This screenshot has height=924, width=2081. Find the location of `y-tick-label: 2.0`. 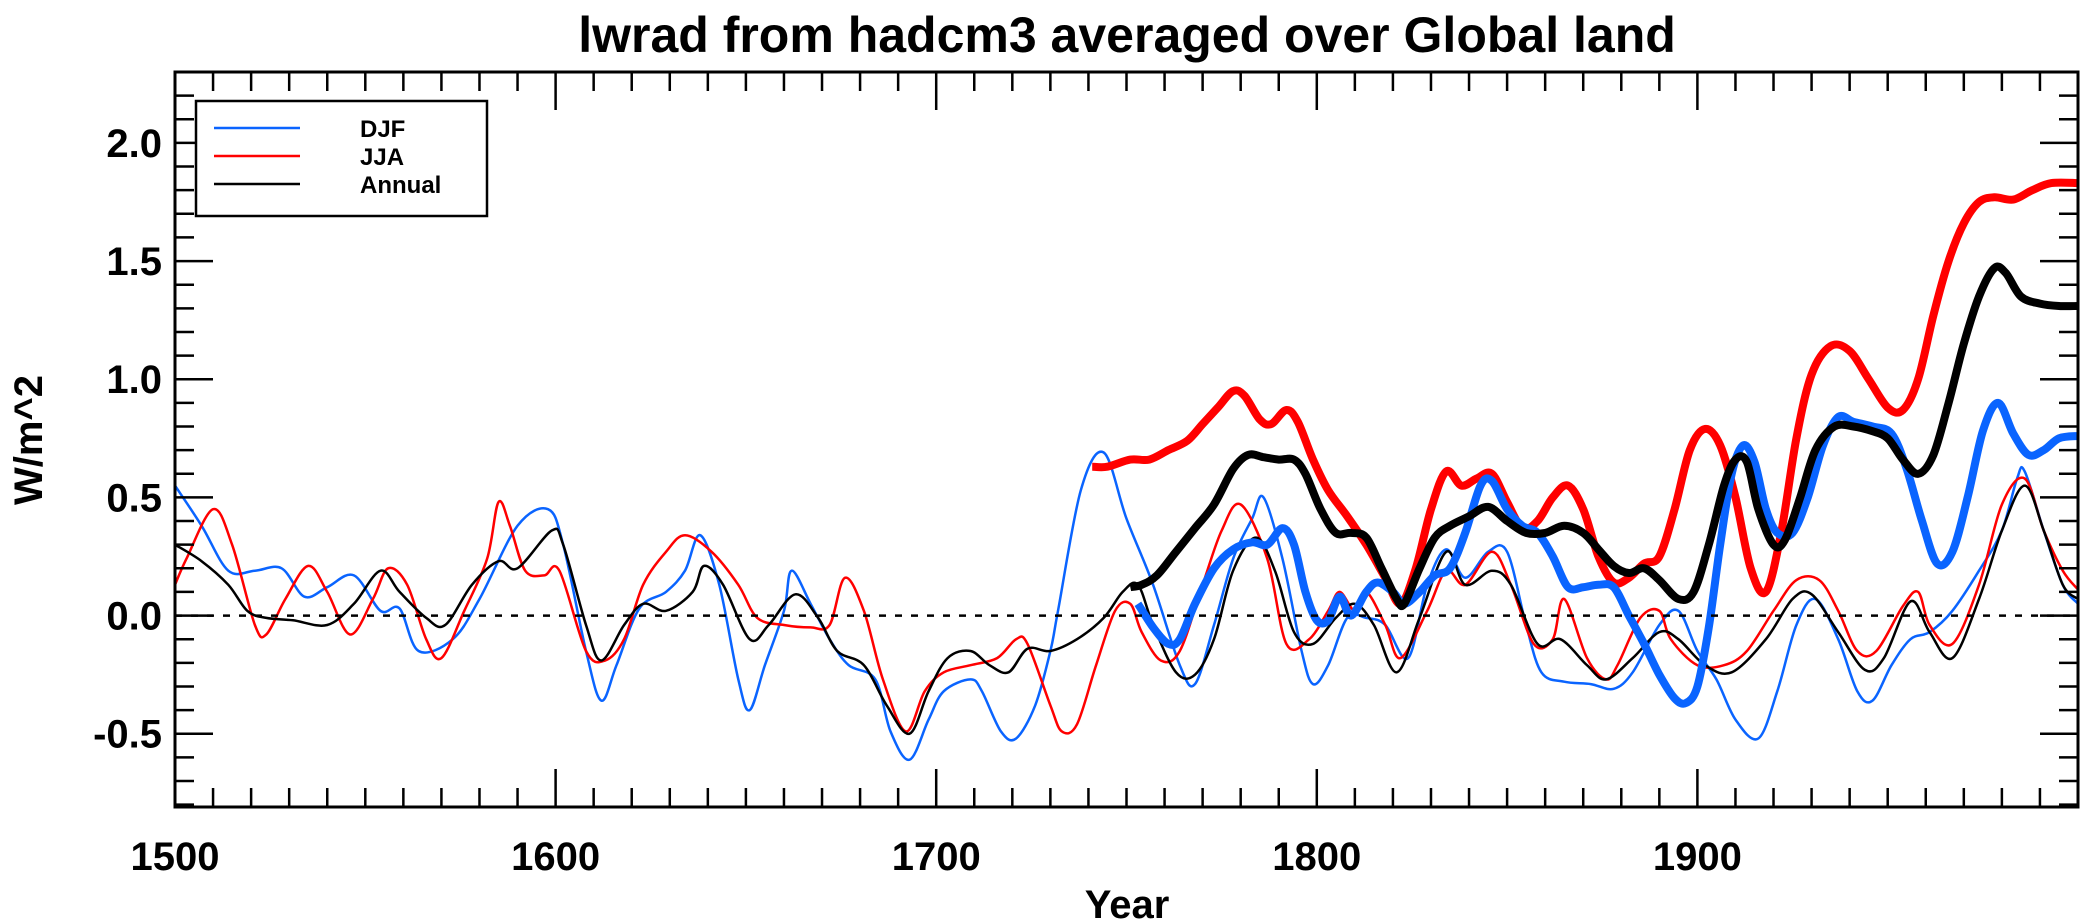

y-tick-label: 2.0 is located at coordinates (134, 144).